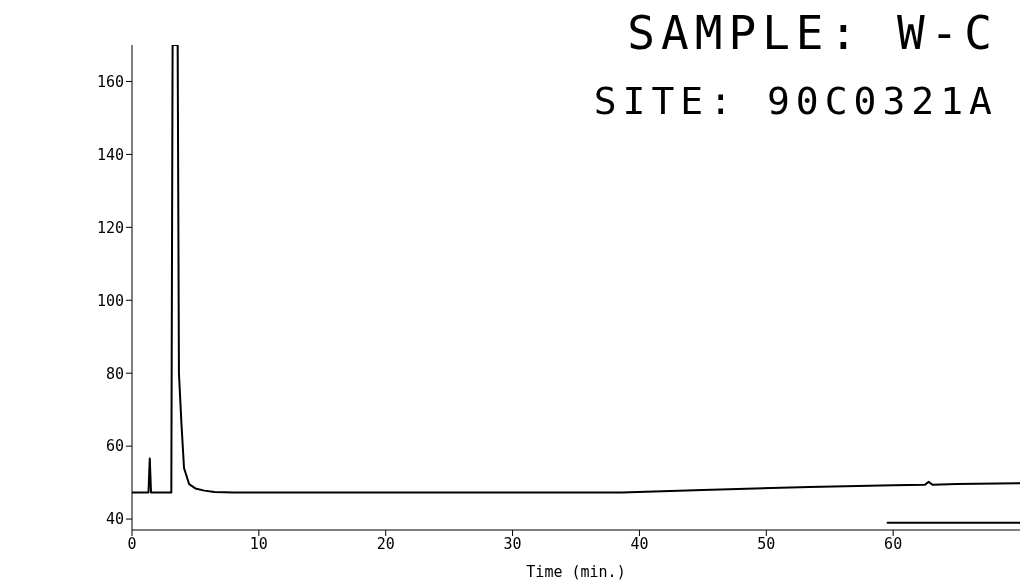 This screenshot has width=1028, height=585. What do you see at coordinates (132, 543) in the screenshot?
I see `x-tick-label: 0` at bounding box center [132, 543].